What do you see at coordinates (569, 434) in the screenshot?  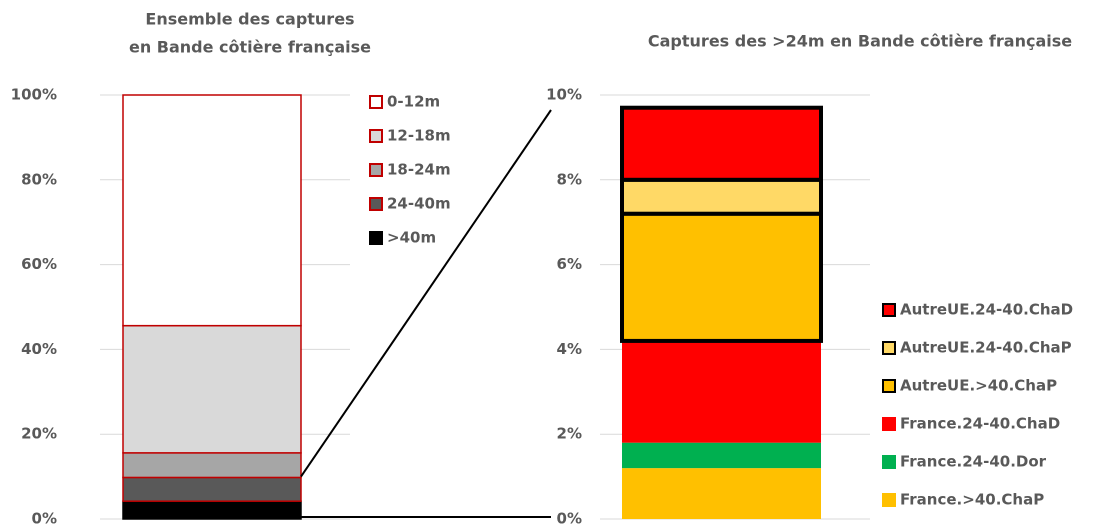 I see `y-tick-label: 2%` at bounding box center [569, 434].